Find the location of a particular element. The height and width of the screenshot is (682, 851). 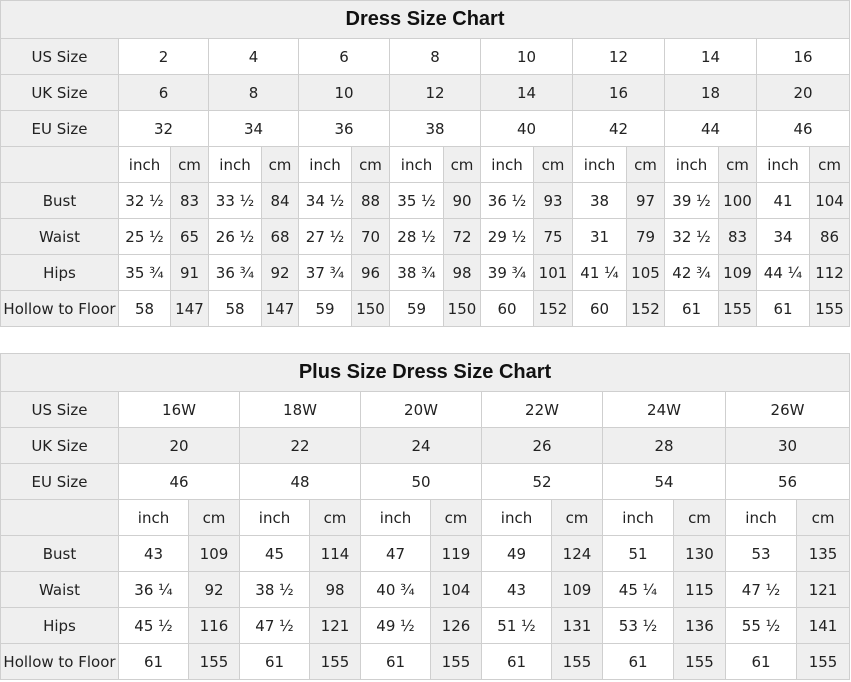

inch-value: 53 is located at coordinates (761, 553).